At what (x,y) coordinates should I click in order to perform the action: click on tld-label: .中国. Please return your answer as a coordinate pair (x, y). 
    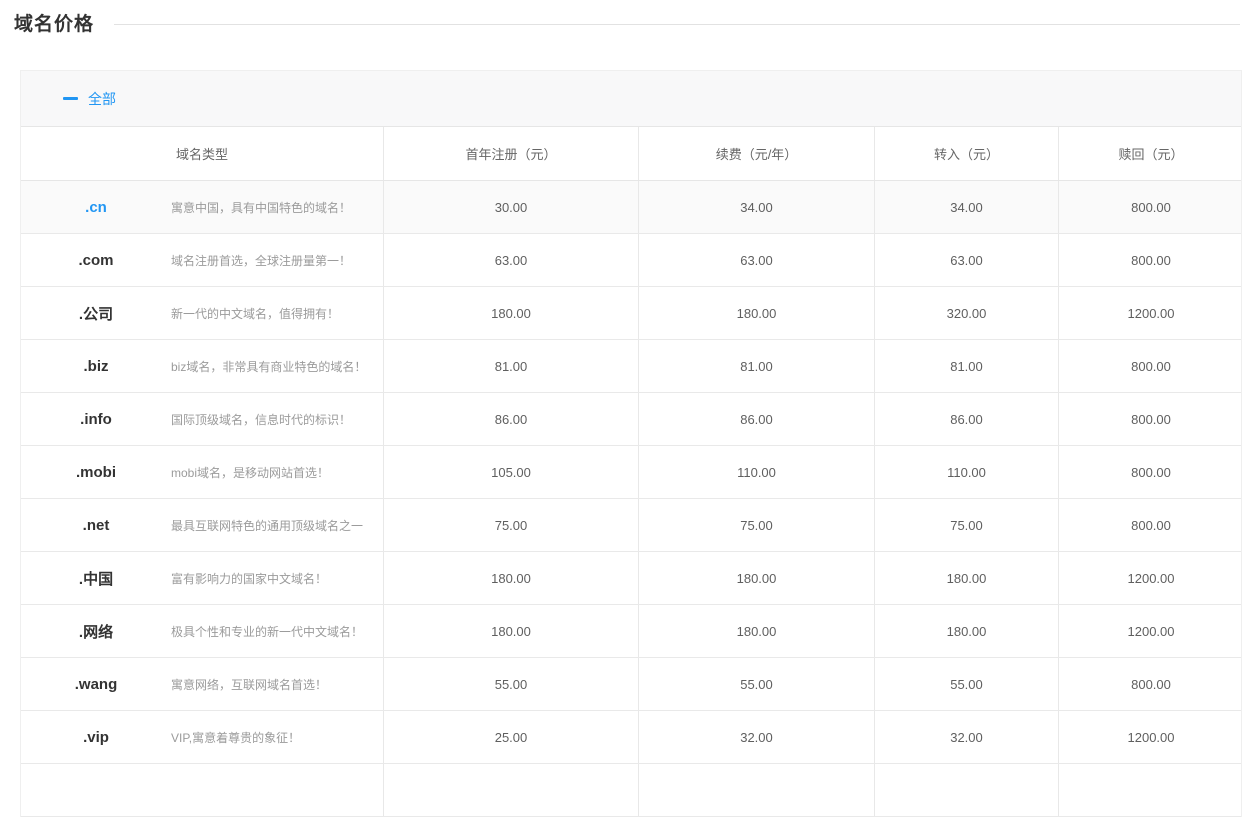
    Looking at the image, I should click on (96, 579).